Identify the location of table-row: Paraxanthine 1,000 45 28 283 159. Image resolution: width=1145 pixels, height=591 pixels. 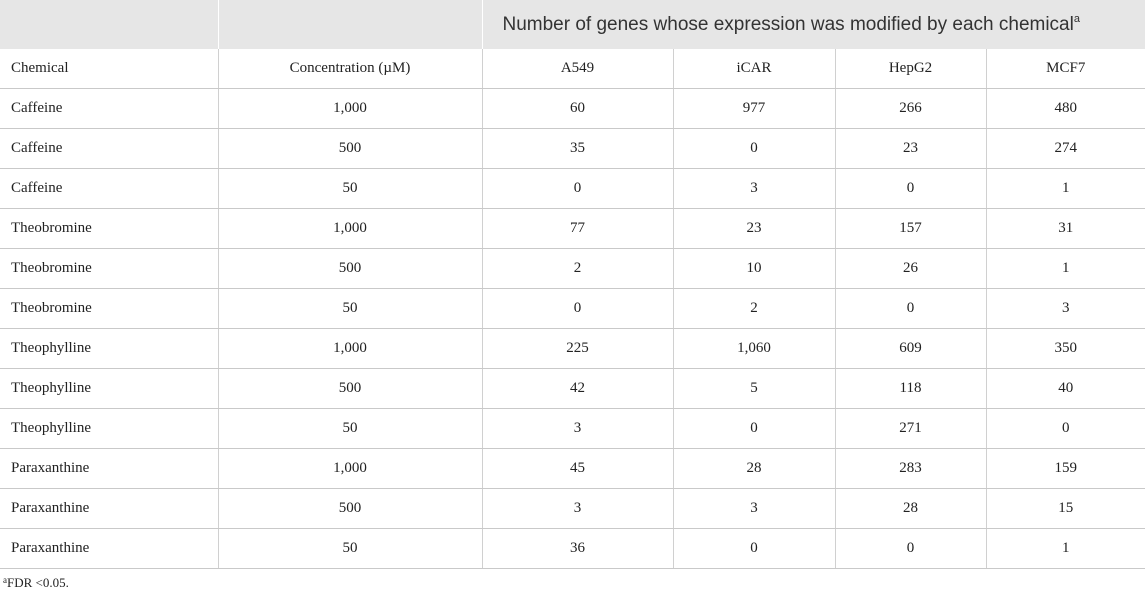
(572, 468).